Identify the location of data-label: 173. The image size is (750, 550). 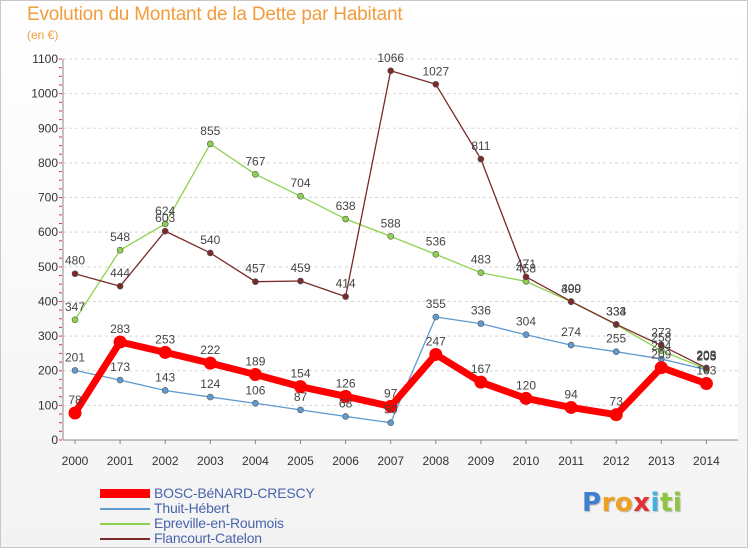
(120, 367).